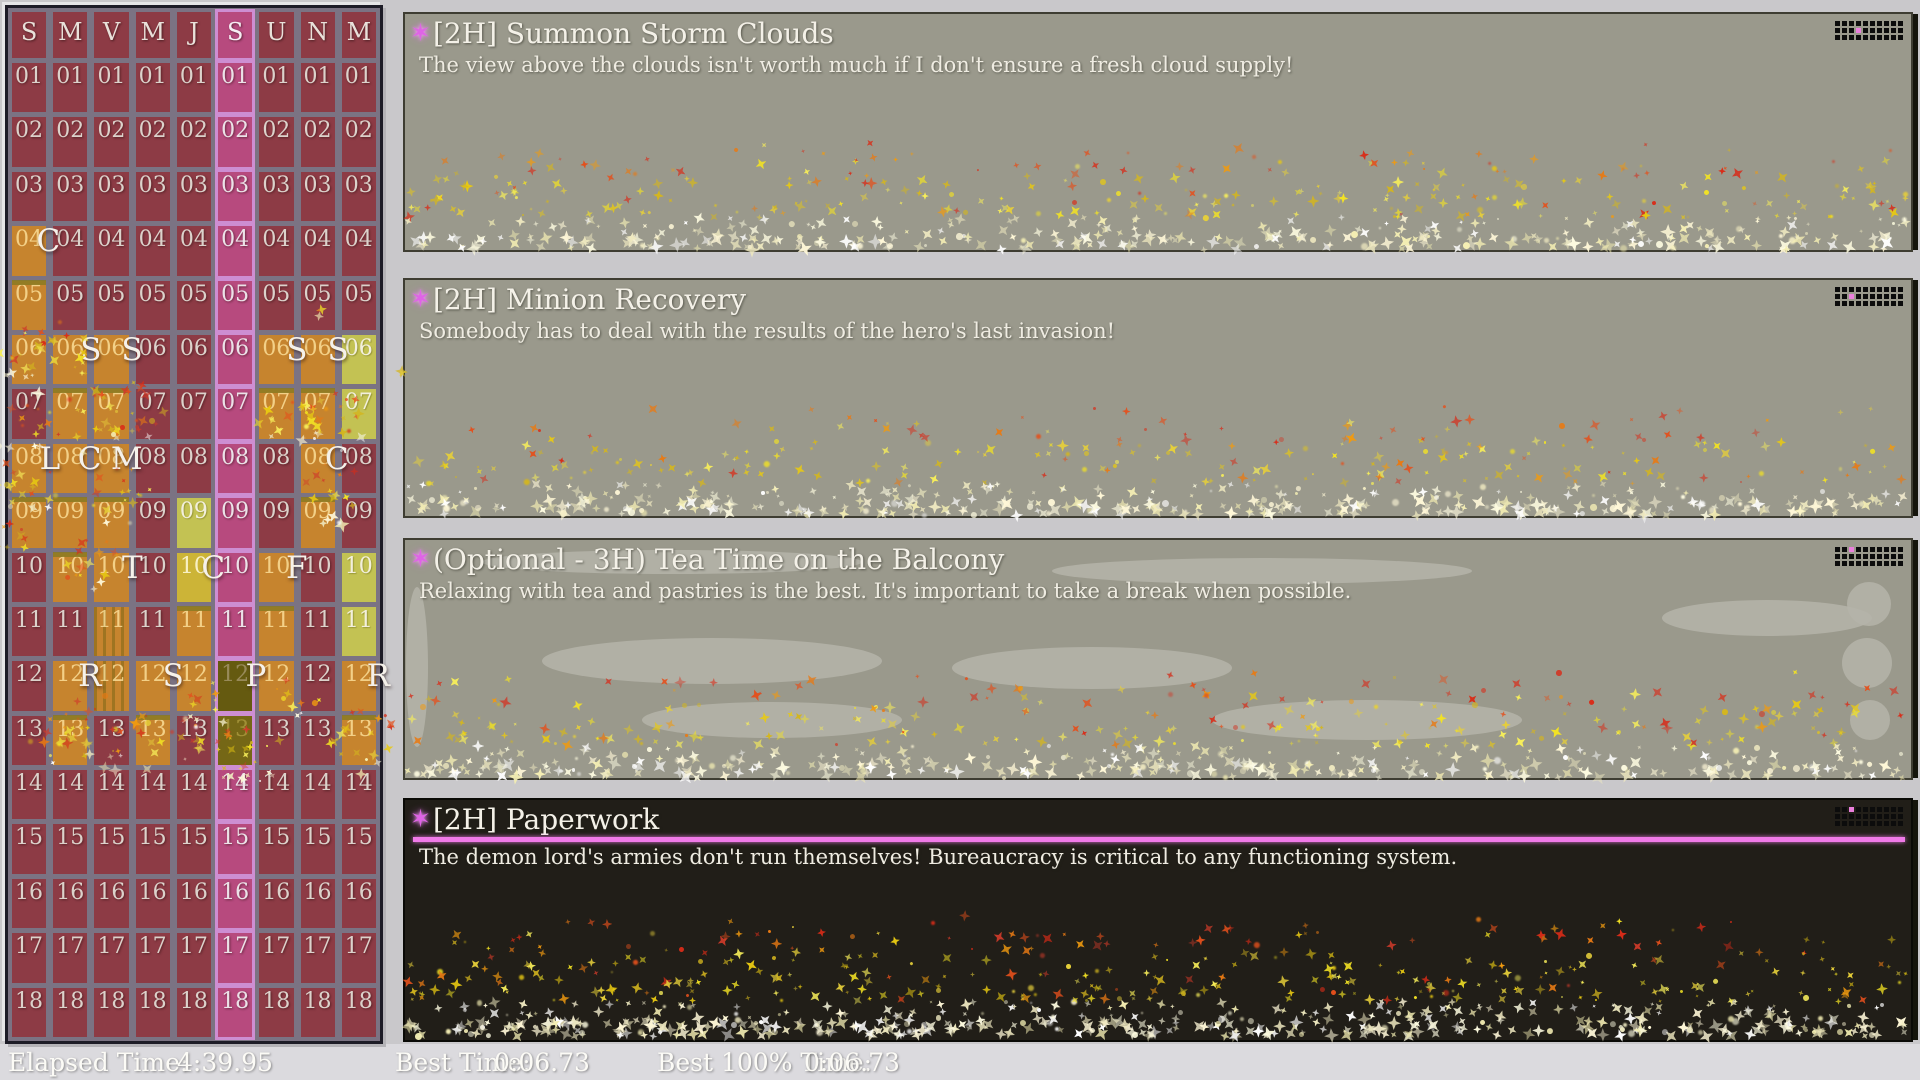 This screenshot has height=1080, width=1920. Describe the element at coordinates (358, 577) in the screenshot. I see `schedule-cell-c9-r10: 10` at that location.